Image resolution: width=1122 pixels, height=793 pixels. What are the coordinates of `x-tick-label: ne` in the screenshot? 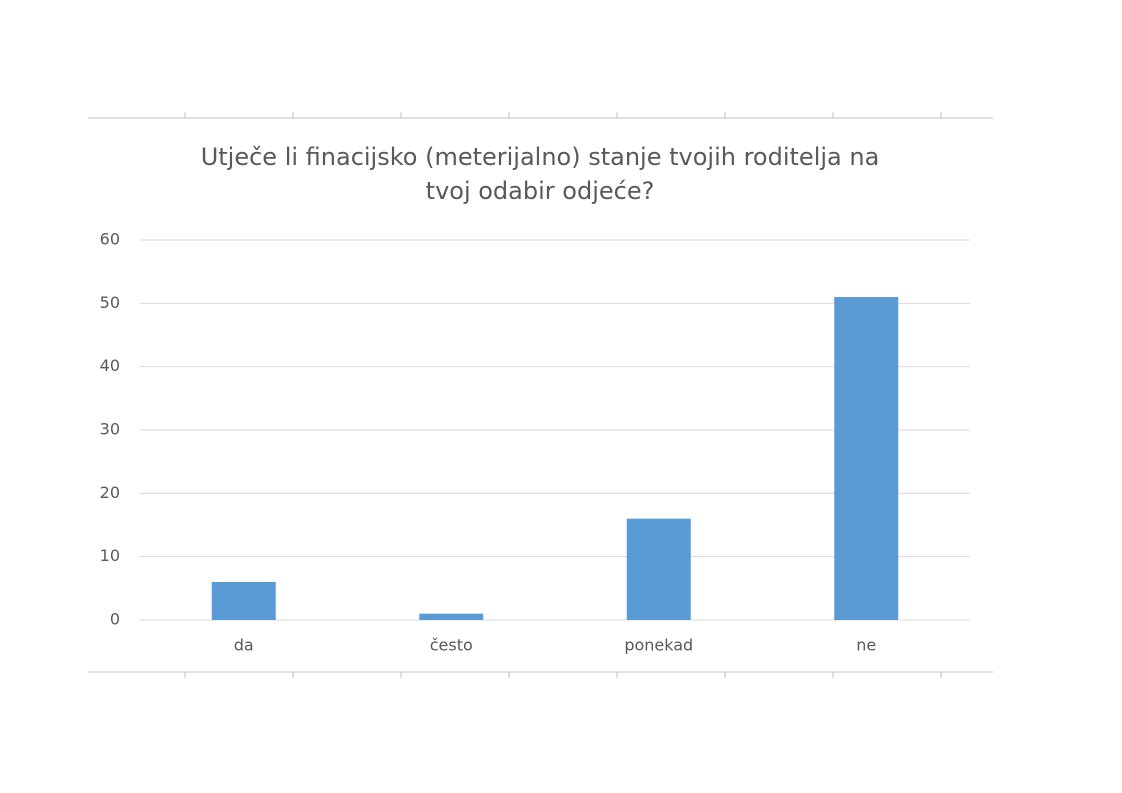 It's located at (866, 645).